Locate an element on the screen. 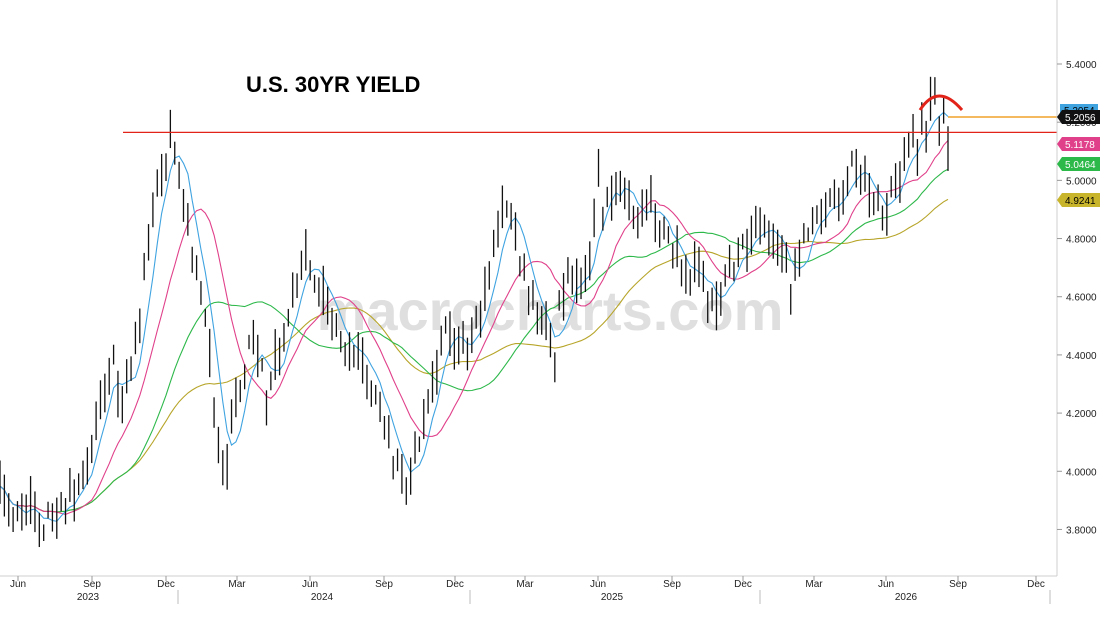  y-tick-label: 5.4000 is located at coordinates (1081, 65).